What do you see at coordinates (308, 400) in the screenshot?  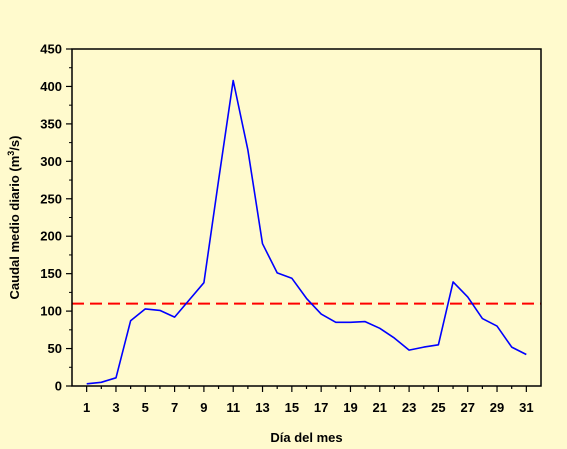 I see `x-axis-ticks: 1 3 5 7 9 11 13 15 17 19 21 23 25 27 29 31` at bounding box center [308, 400].